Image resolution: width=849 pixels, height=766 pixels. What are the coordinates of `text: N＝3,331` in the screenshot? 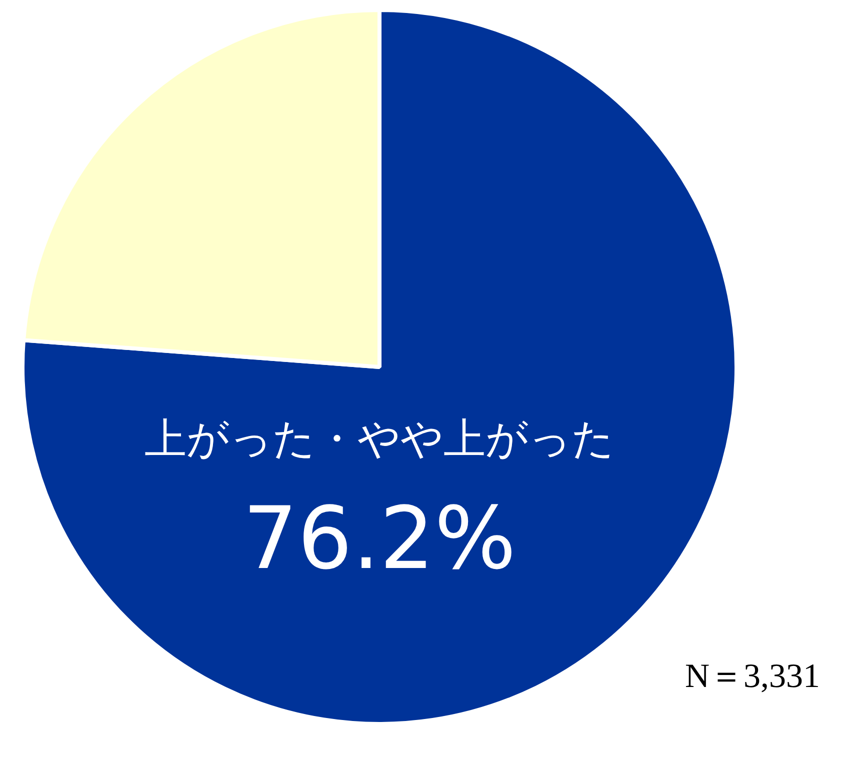 It's located at (752, 676).